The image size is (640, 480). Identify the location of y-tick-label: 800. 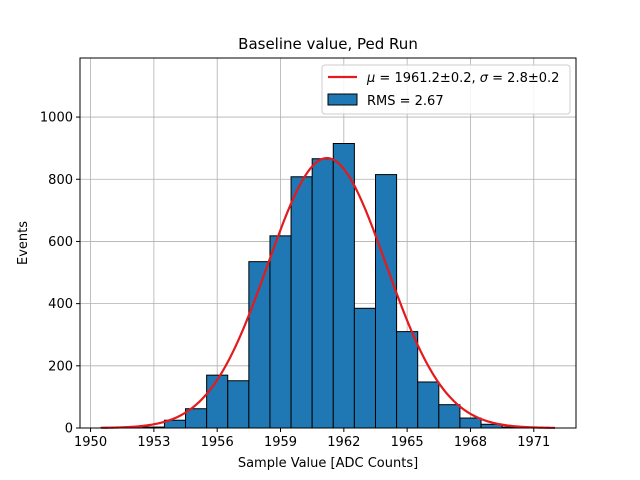
(60, 180).